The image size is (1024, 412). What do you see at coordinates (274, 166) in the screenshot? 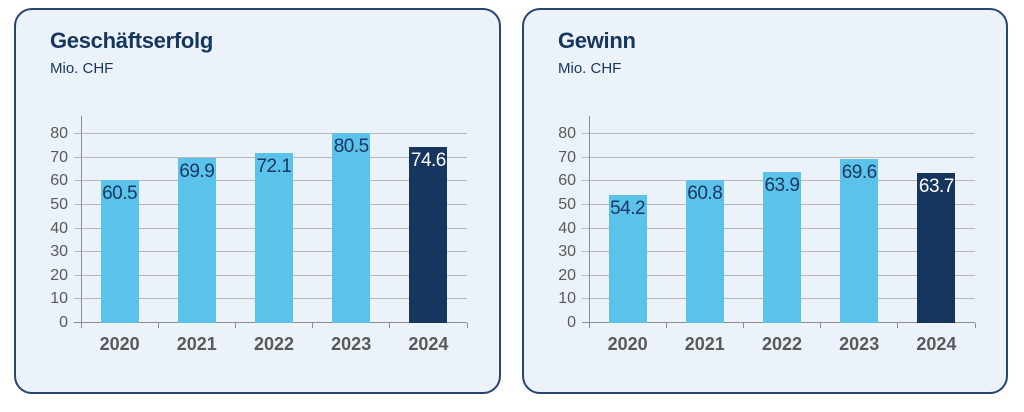
I see `value-label: 72.1` at bounding box center [274, 166].